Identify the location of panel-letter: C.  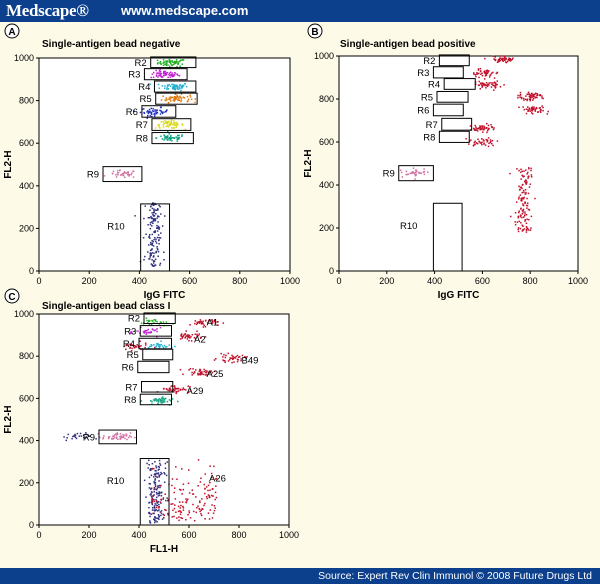
(11, 297).